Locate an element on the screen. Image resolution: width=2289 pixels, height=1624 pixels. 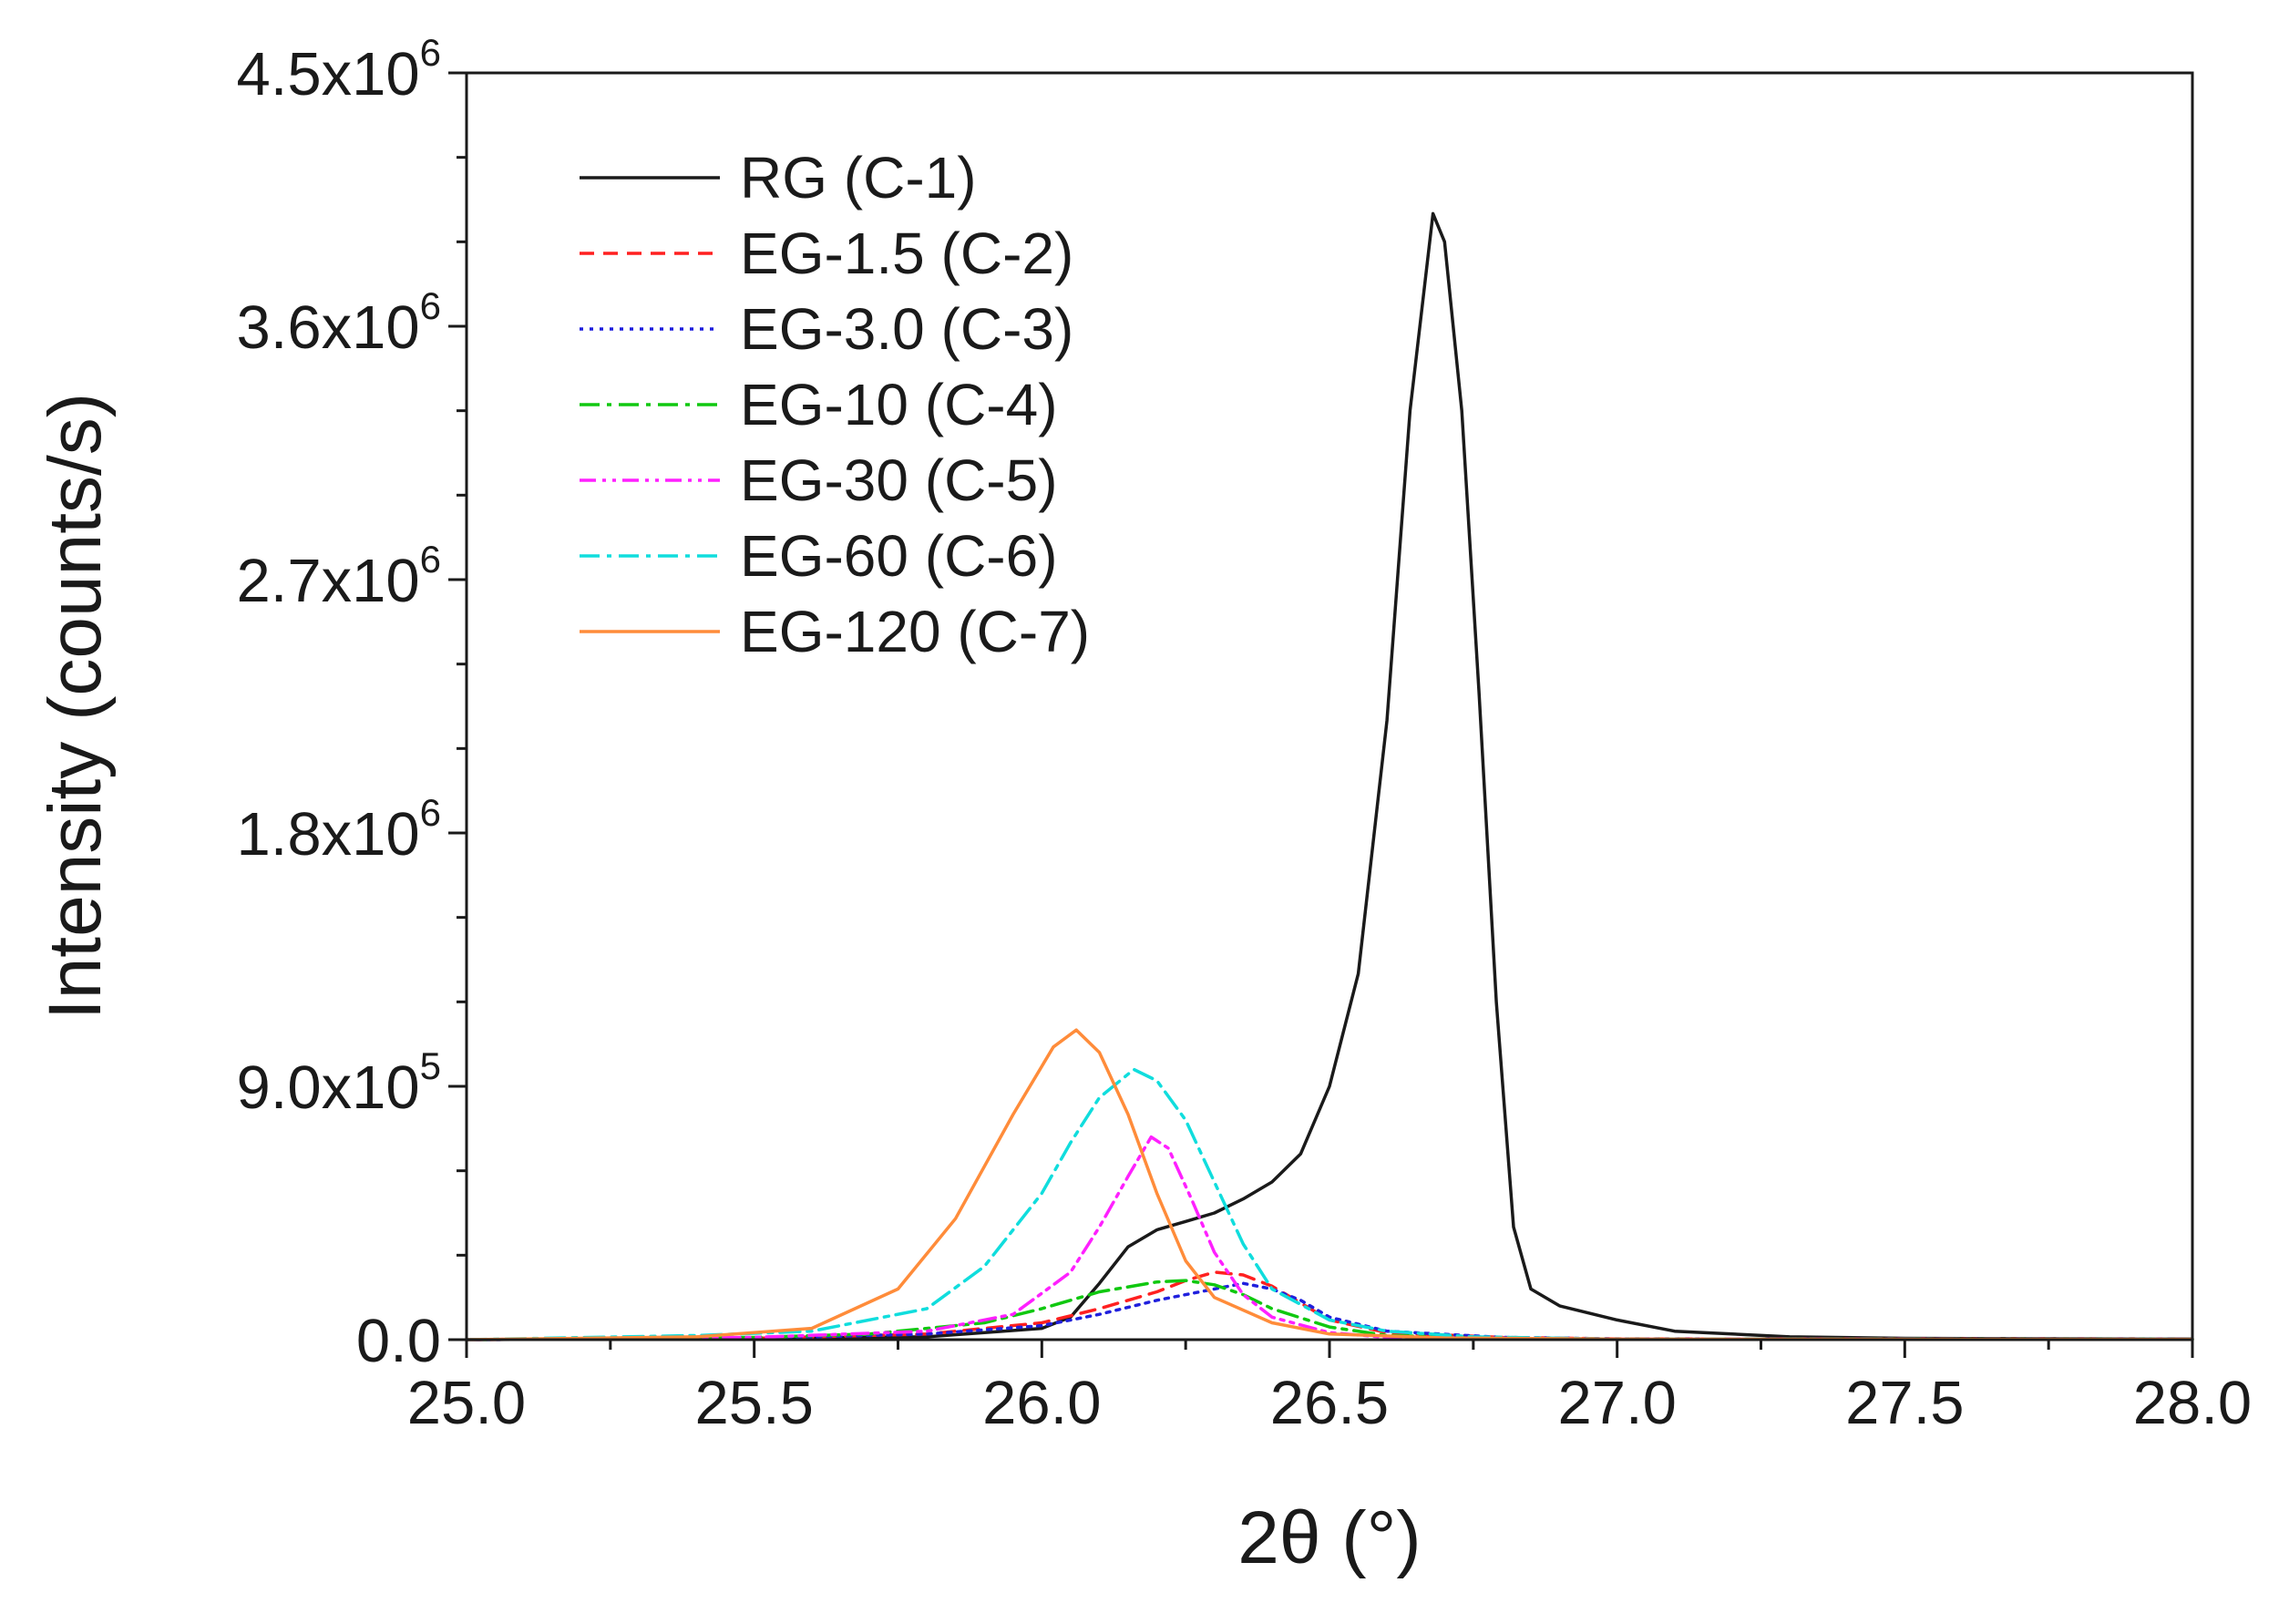
y-tick-label: 3.6x10⁶ is located at coordinates (339, 323).